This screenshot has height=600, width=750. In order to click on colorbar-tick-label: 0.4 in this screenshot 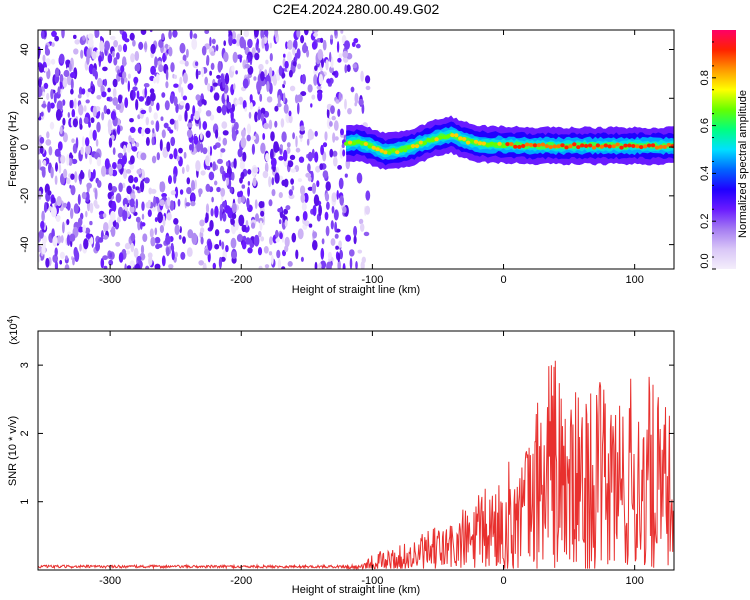, I will do `click(705, 173)`.